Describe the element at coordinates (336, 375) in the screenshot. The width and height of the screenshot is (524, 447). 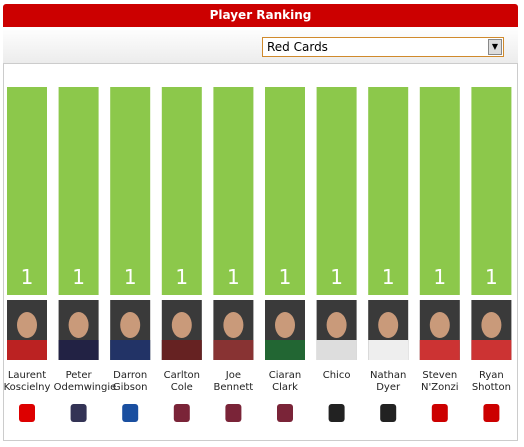
I see `player-name: Chico` at that location.